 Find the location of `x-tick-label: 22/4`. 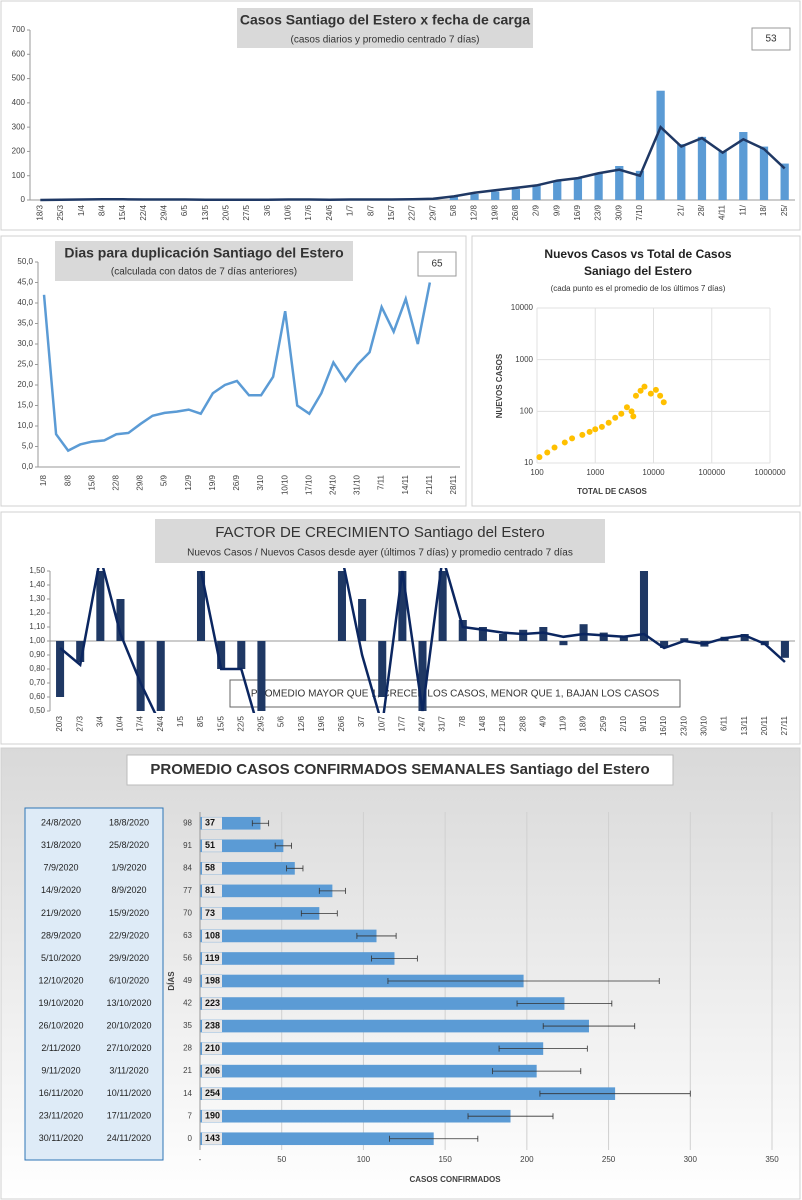

x-tick-label: 22/4 is located at coordinates (143, 212).